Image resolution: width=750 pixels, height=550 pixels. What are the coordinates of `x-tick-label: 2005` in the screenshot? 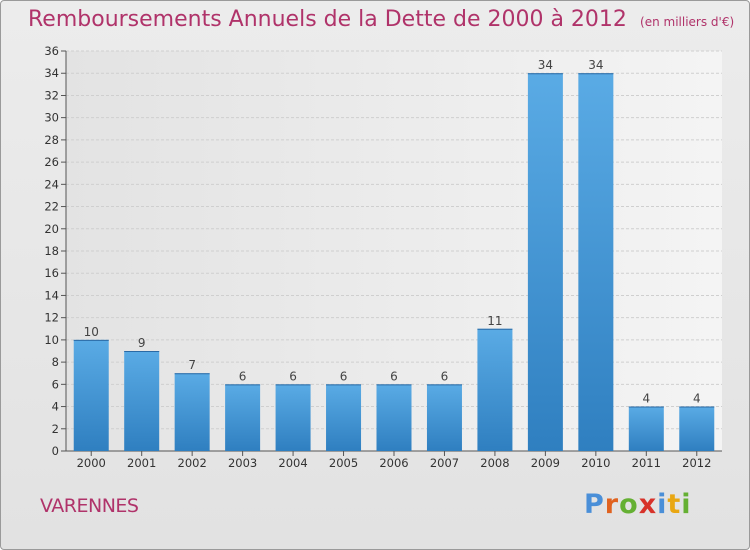 It's located at (343, 463).